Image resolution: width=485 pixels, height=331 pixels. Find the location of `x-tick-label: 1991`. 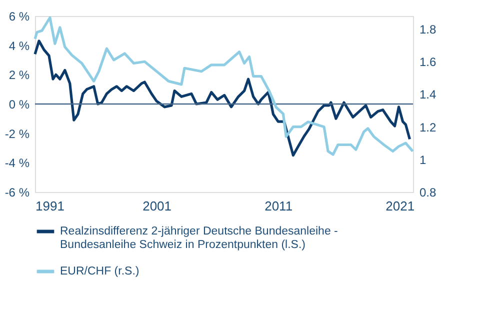

x-tick-label: 1991 is located at coordinates (50, 206).